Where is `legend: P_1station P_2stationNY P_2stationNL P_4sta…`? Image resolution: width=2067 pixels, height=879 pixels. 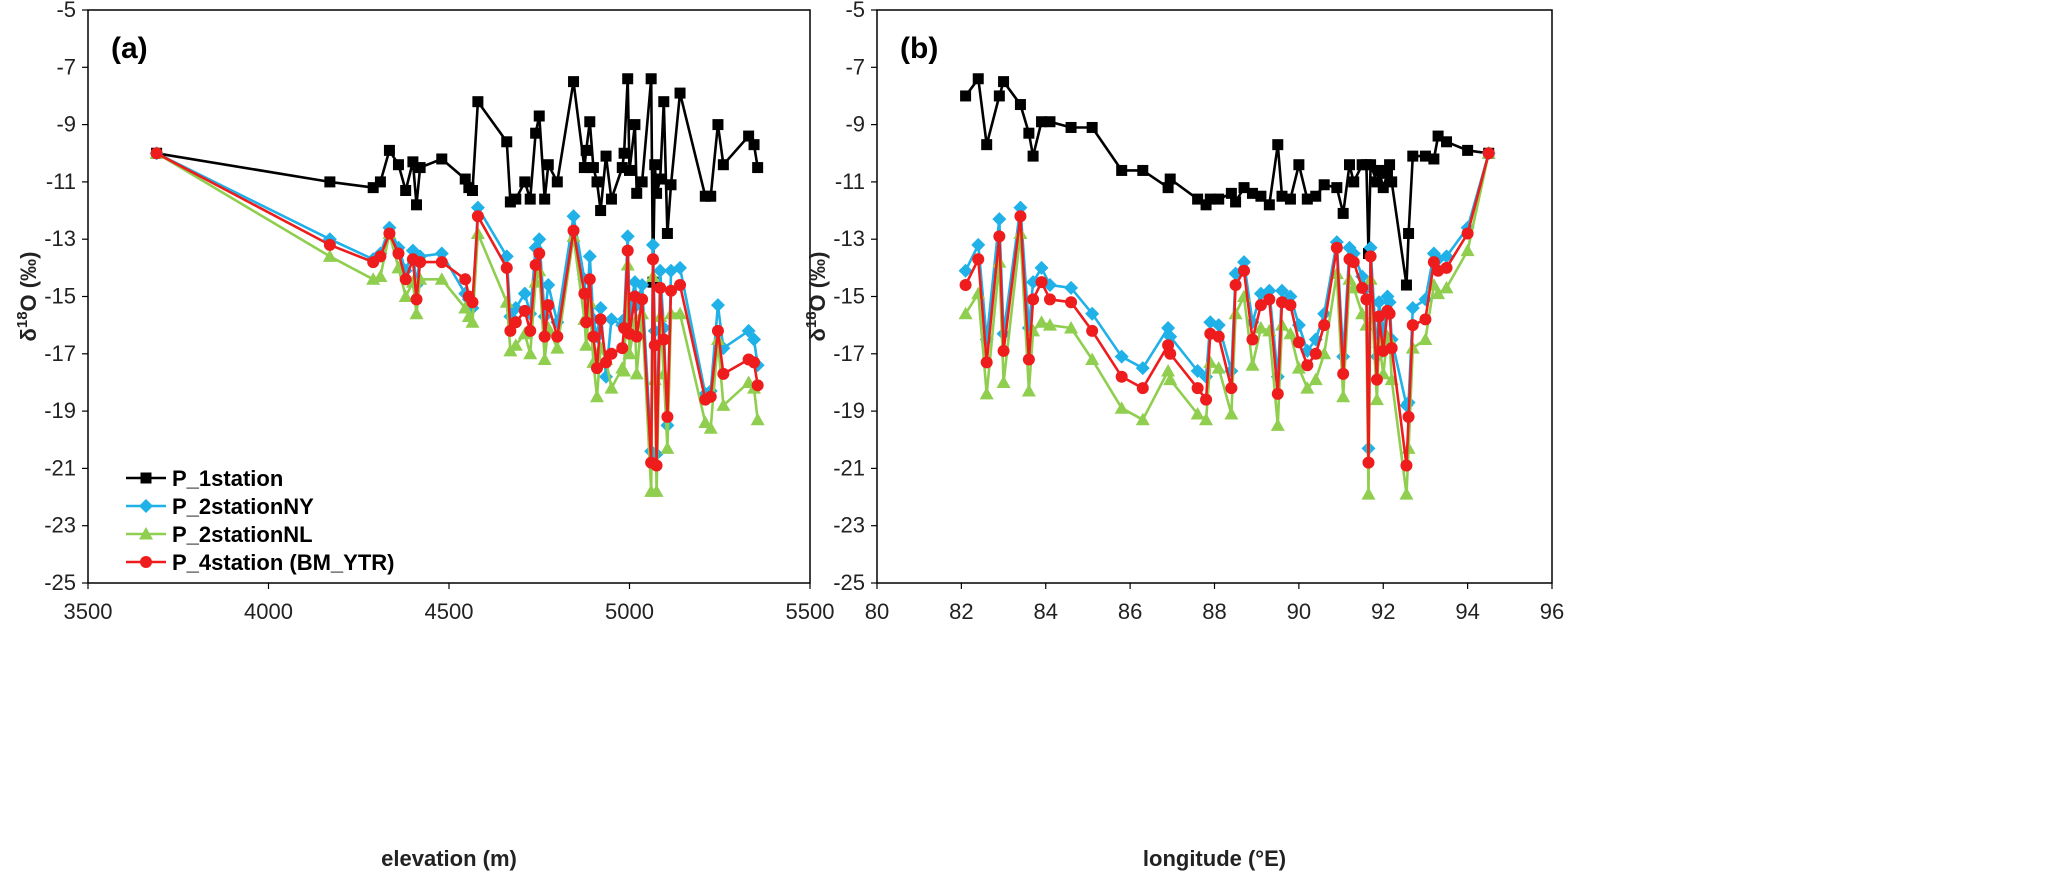 legend: P_1station P_2stationNY P_2stationNL P_4sta… is located at coordinates (260, 520).